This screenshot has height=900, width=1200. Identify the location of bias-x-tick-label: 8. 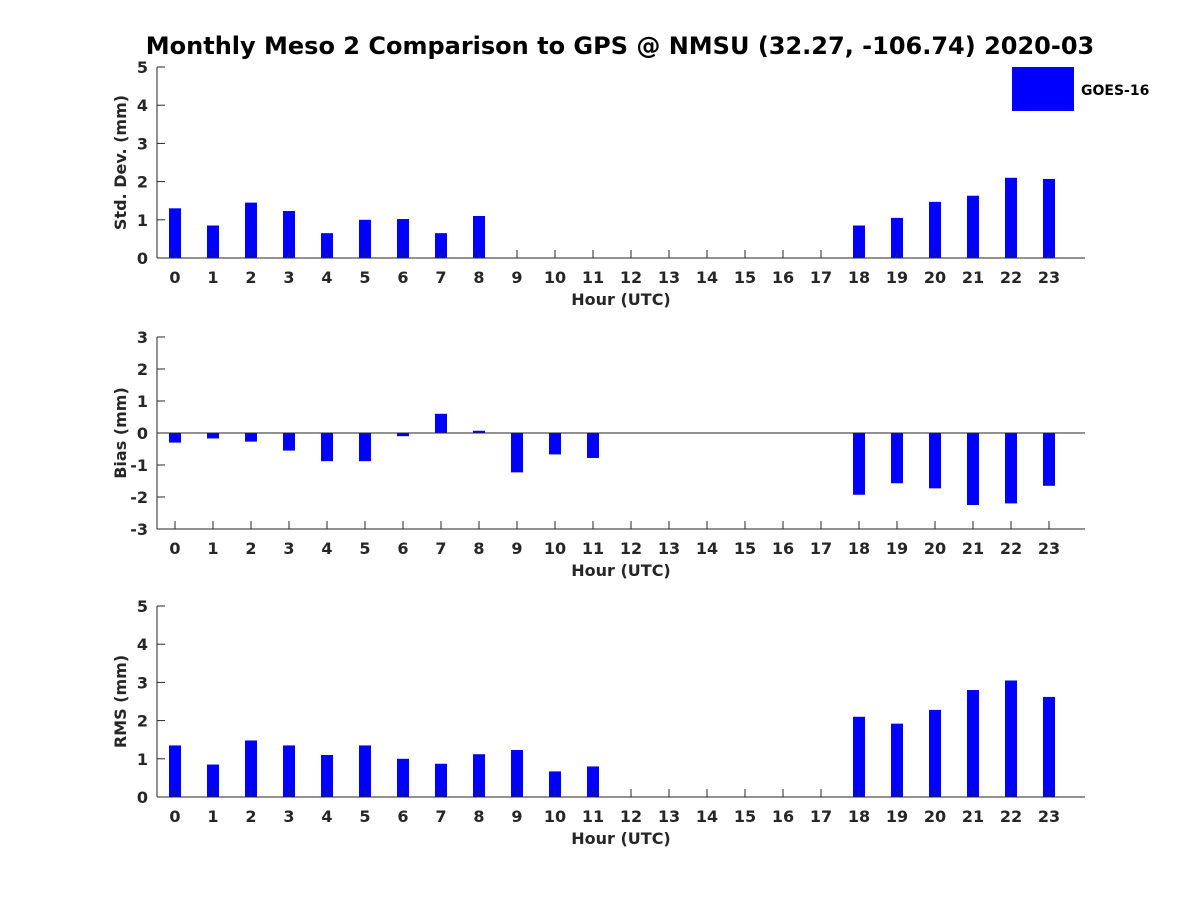
(478, 548).